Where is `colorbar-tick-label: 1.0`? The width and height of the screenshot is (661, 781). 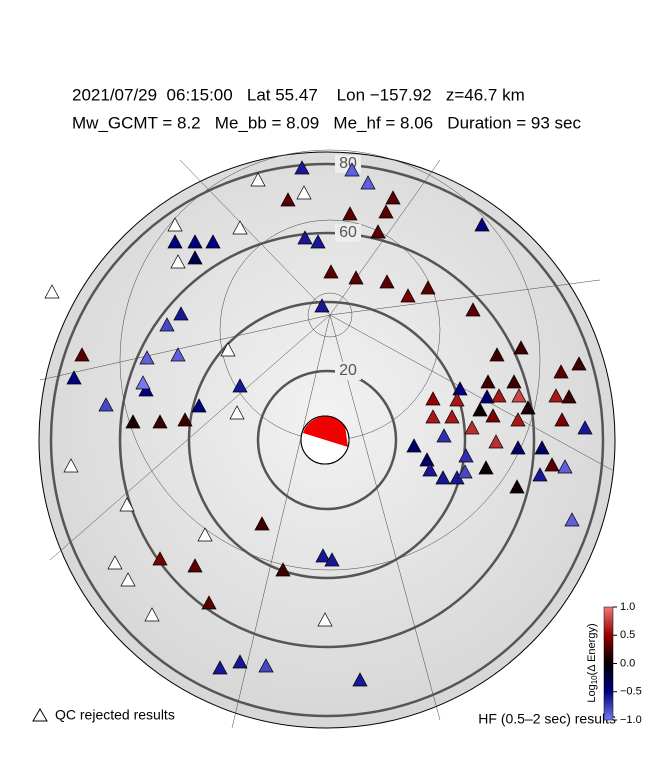
colorbar-tick-label: 1.0 is located at coordinates (627, 607).